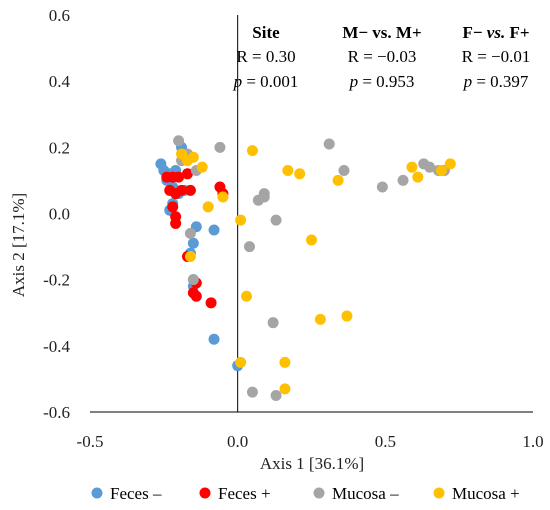 The width and height of the screenshot is (550, 510). Describe the element at coordinates (136, 493) in the screenshot. I see `legend-label: Feces –` at that location.